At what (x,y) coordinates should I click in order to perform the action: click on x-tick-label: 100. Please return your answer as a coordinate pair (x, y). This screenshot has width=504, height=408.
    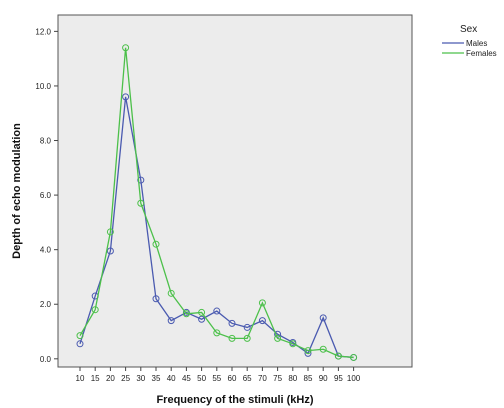
    Looking at the image, I should click on (354, 378).